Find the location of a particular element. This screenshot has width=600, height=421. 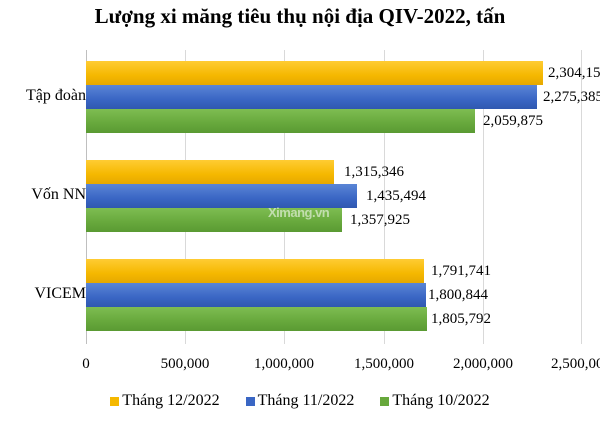

bar-tapdoan-thang10 is located at coordinates (280, 121).